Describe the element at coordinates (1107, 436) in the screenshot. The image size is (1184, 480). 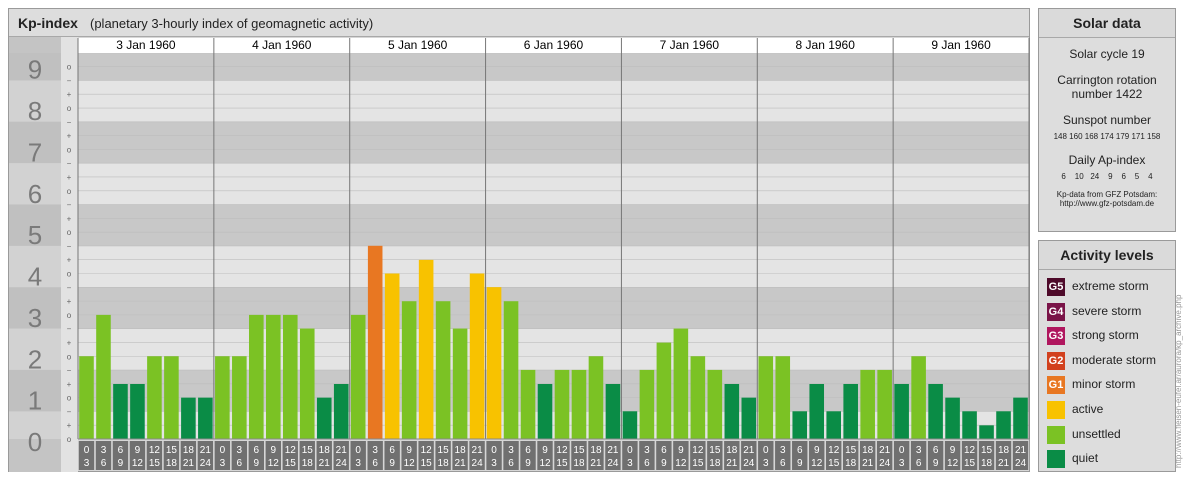
I see `legend-item: unsettled` at that location.